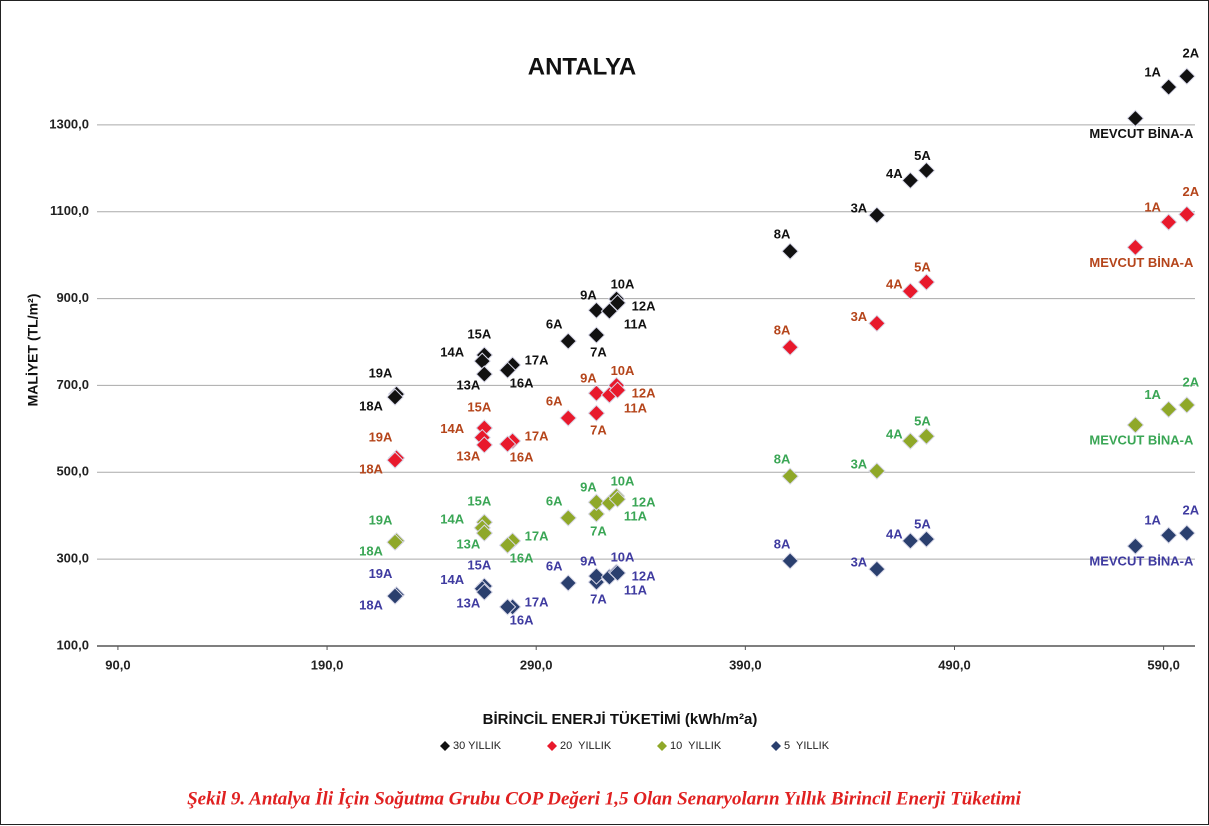 This screenshot has width=1209, height=826. I want to click on x-tick-label: 90,0, so click(117, 664).